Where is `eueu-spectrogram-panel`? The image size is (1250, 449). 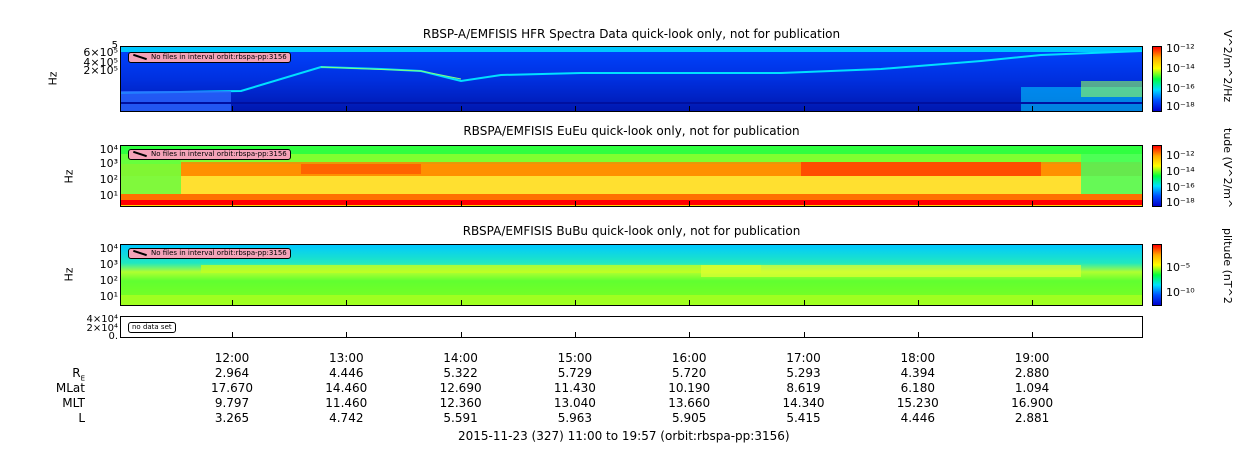
eueu-spectrogram-panel is located at coordinates (631, 176).